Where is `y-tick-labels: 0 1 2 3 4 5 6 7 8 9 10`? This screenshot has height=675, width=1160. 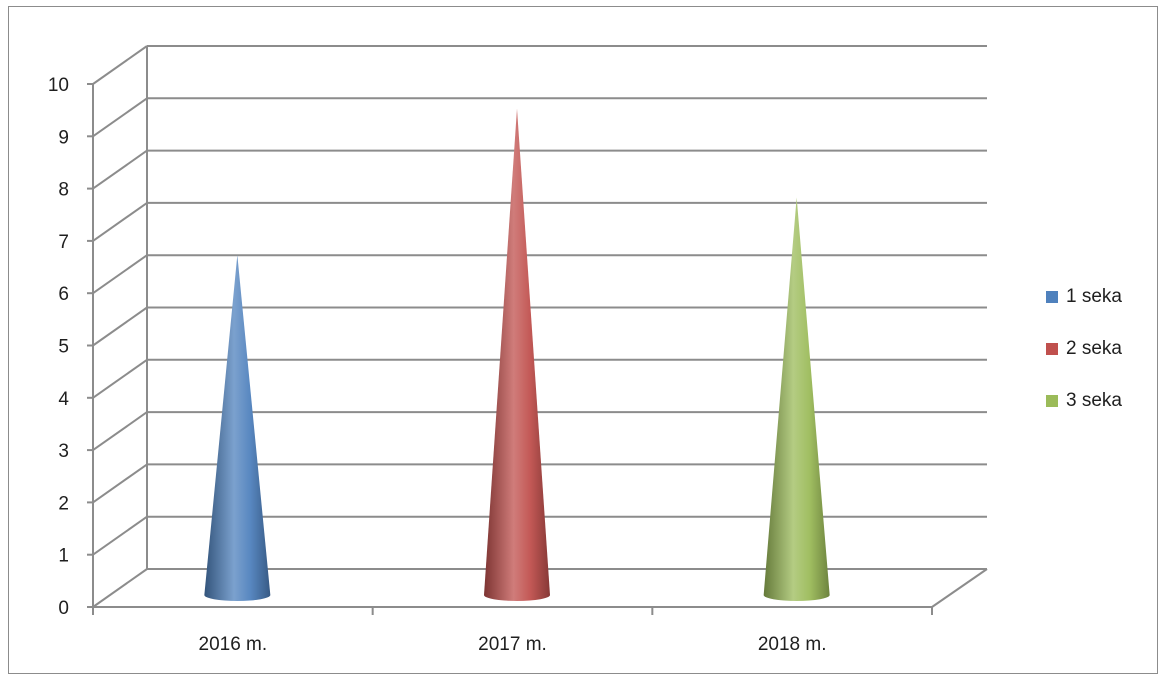 y-tick-labels: 0 1 2 3 4 5 6 7 8 9 10 is located at coordinates (59, 347).